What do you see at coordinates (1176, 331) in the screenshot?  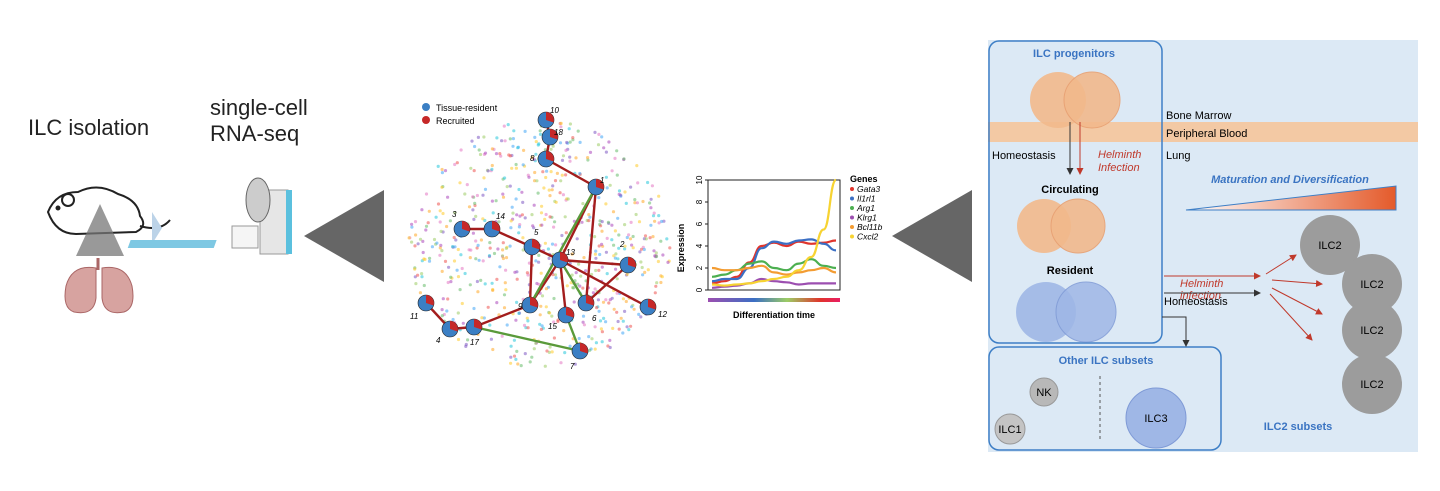 I see `subset-arrow` at bounding box center [1176, 331].